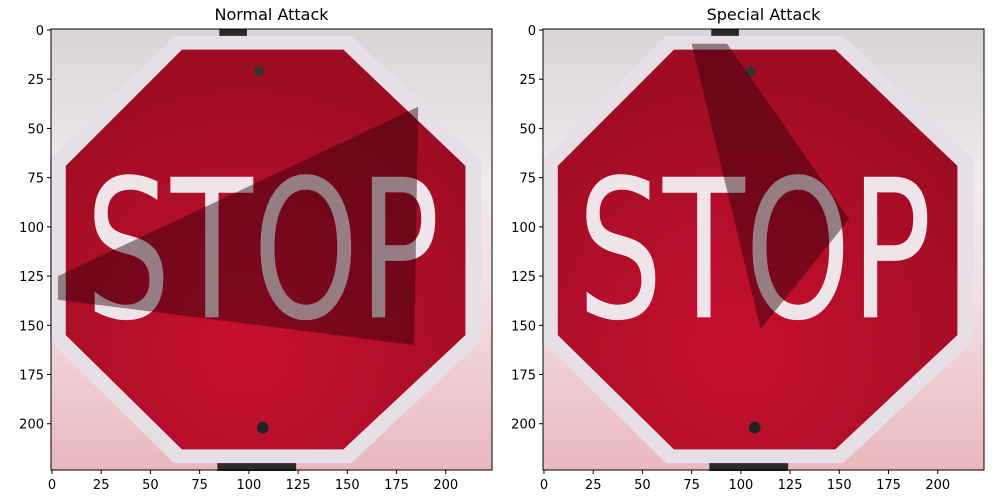 Image resolution: width=1000 pixels, height=504 pixels. Describe the element at coordinates (271, 14) in the screenshot. I see `panel-title: Normal Attack` at that location.